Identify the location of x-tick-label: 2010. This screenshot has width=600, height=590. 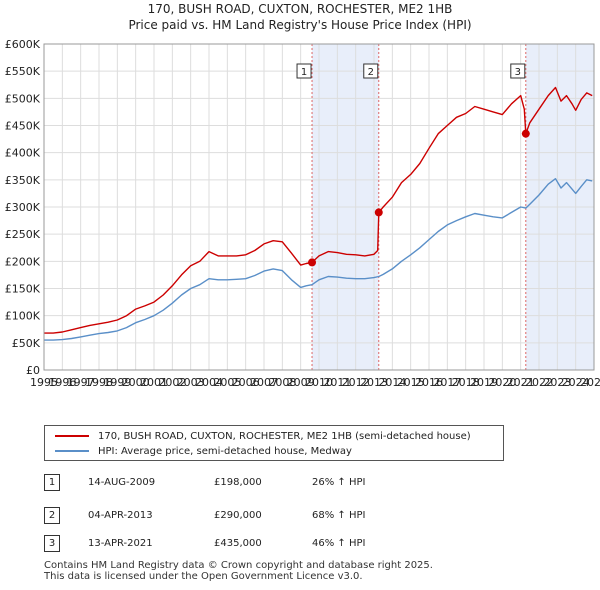
(319, 382).